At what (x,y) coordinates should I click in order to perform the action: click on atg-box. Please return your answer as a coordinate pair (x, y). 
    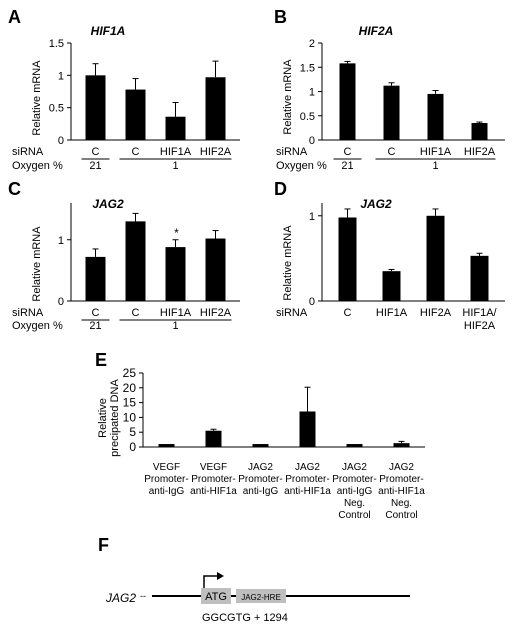
    Looking at the image, I should click on (216, 596).